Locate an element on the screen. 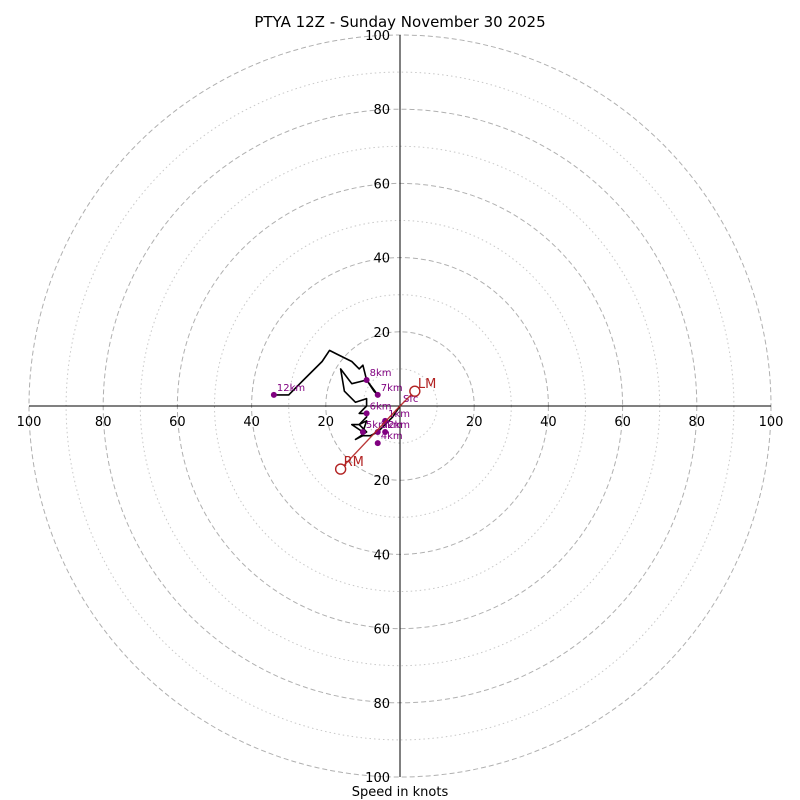 The height and width of the screenshot is (800, 800). height-marker-4km is located at coordinates (377, 443).